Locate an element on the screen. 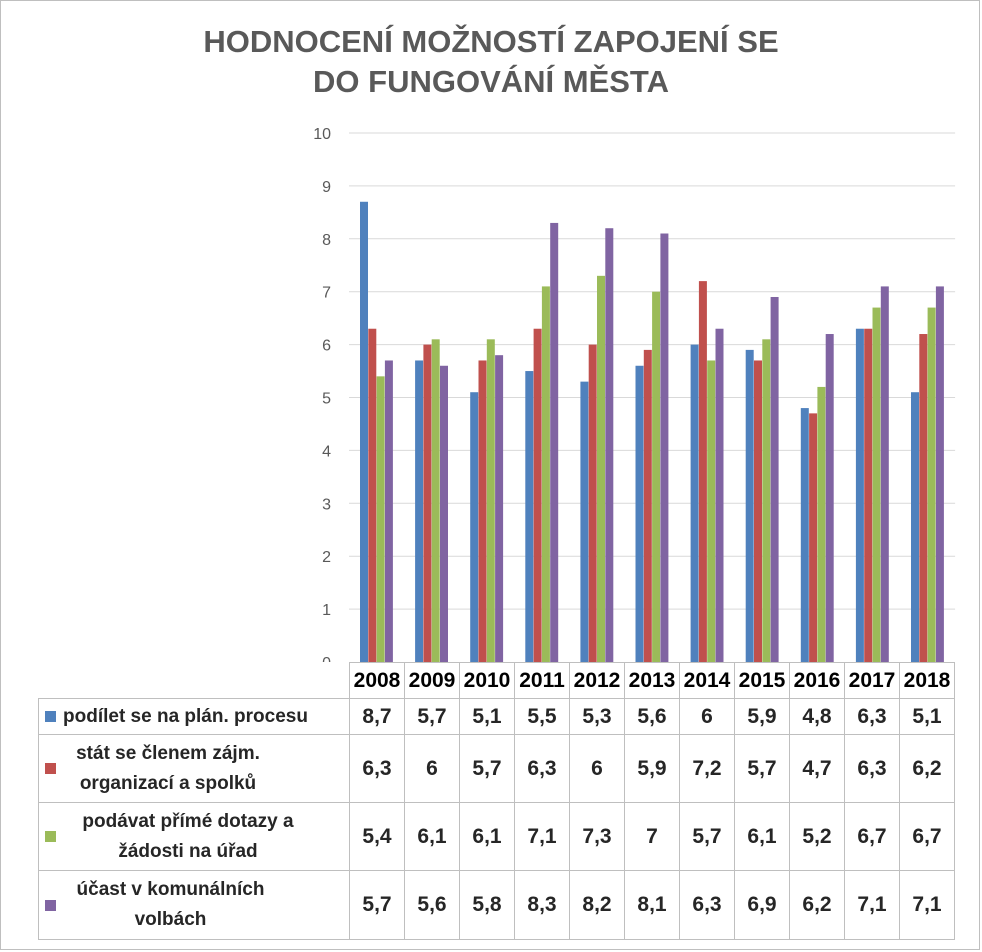 The height and width of the screenshot is (952, 982). bar-series3-2013 is located at coordinates (656, 476).